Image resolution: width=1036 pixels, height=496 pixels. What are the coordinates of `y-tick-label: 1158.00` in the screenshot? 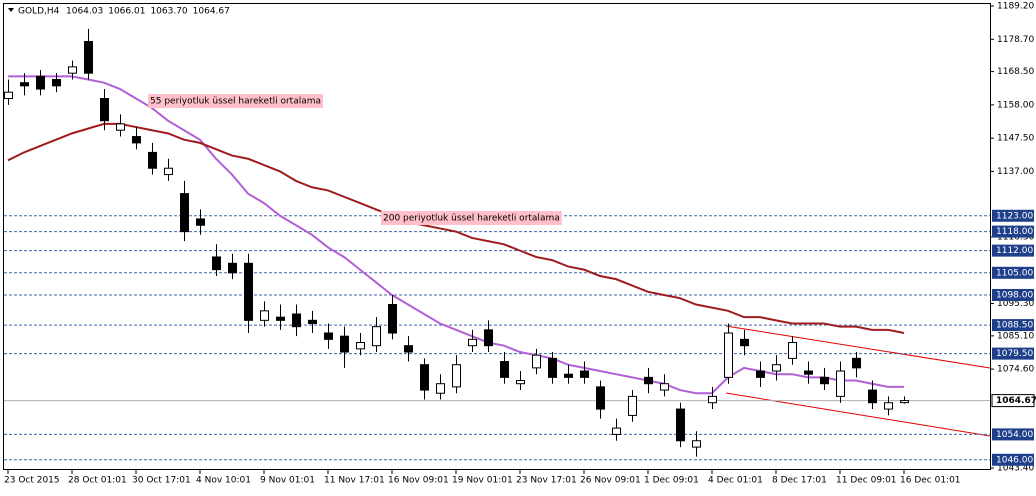 It's located at (1015, 105).